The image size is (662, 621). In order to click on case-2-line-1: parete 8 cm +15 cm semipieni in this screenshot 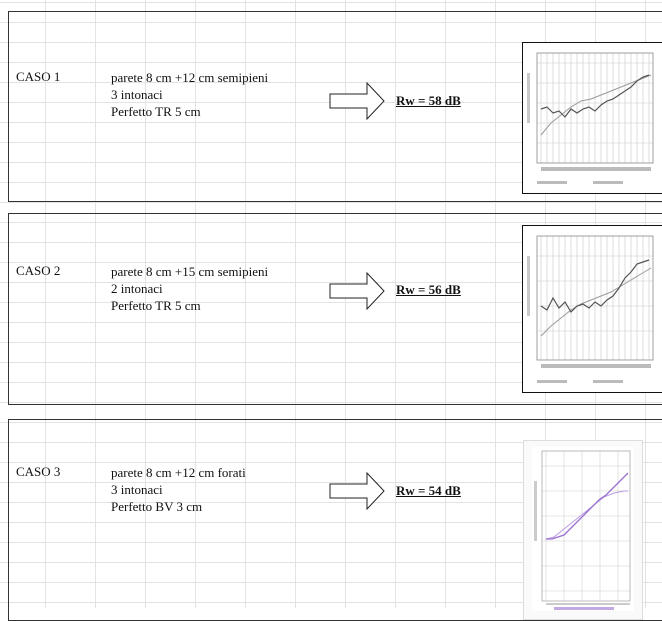, I will do `click(190, 271)`.